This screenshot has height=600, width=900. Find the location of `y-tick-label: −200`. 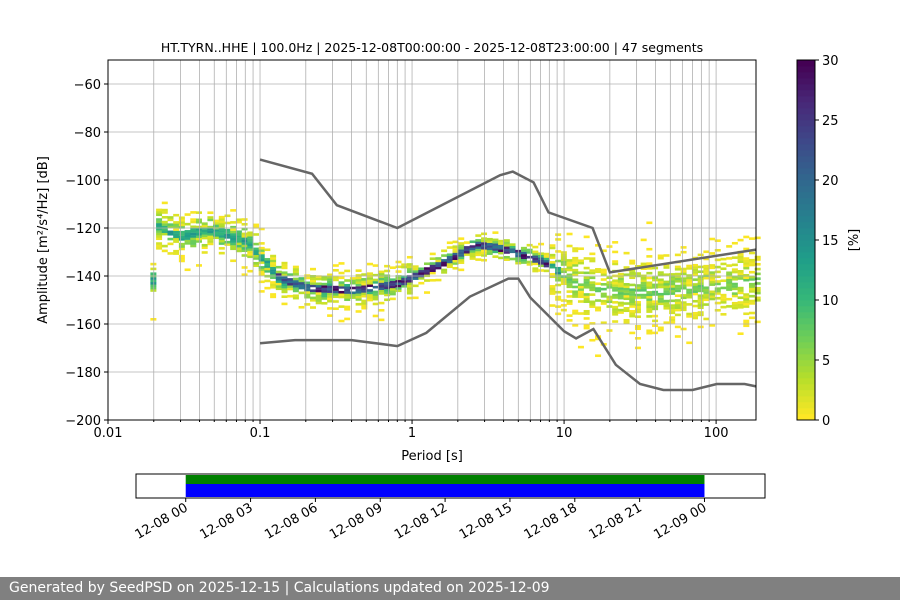

y-tick-label: −200 is located at coordinates (83, 421).